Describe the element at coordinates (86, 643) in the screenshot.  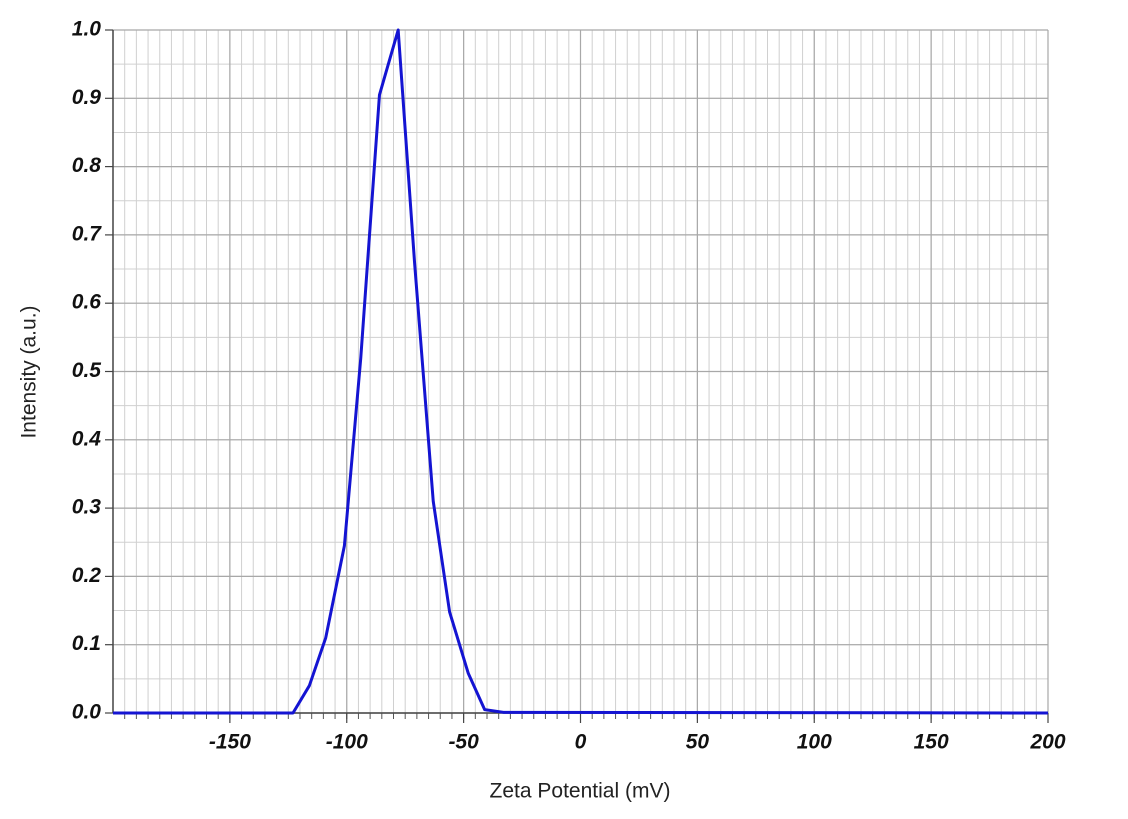
I see `y-tick-label: 0.1` at that location.